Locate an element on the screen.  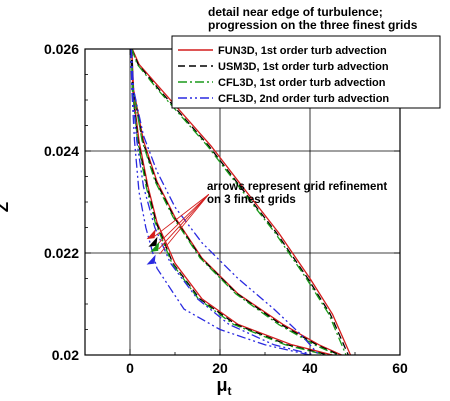
y-tick-label: 0.026 is located at coordinates (61, 49).